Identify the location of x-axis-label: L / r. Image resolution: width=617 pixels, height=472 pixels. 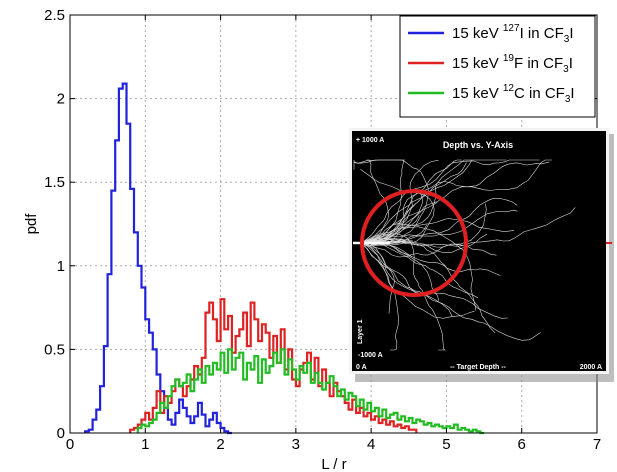
(333, 464).